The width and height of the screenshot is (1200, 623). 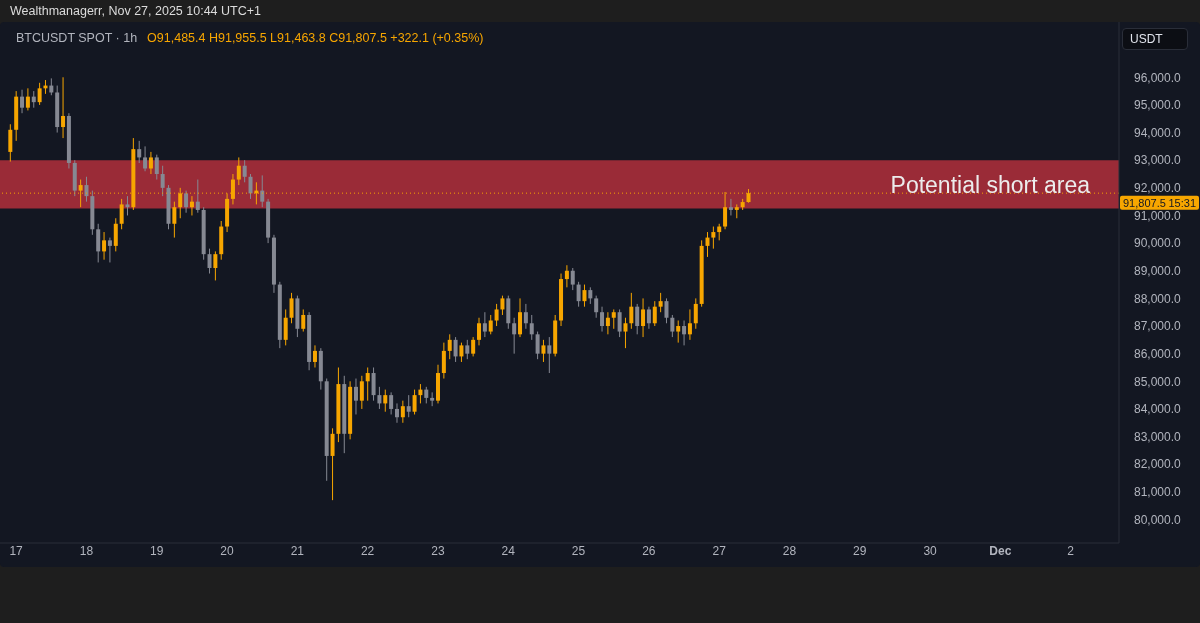 I want to click on y-tick-label: 94,000.0, so click(x=1158, y=132).